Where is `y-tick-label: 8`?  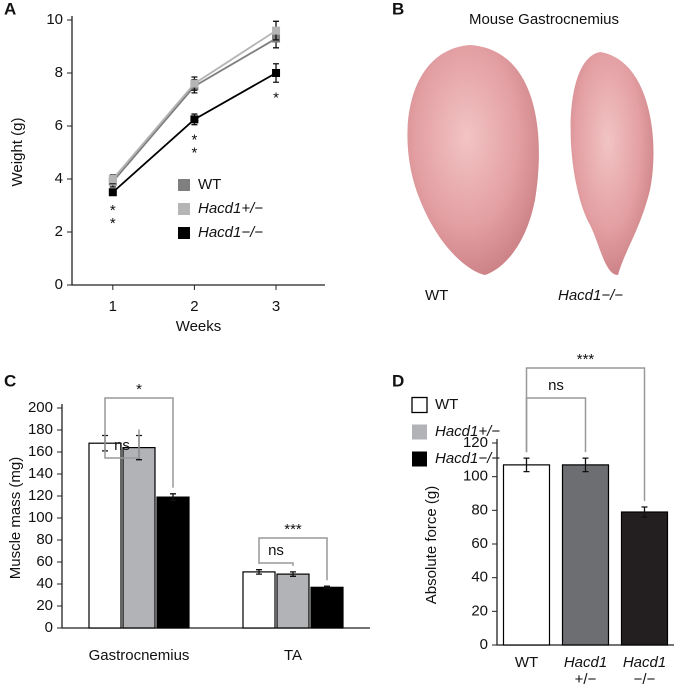 y-tick-label: 8 is located at coordinates (59, 72).